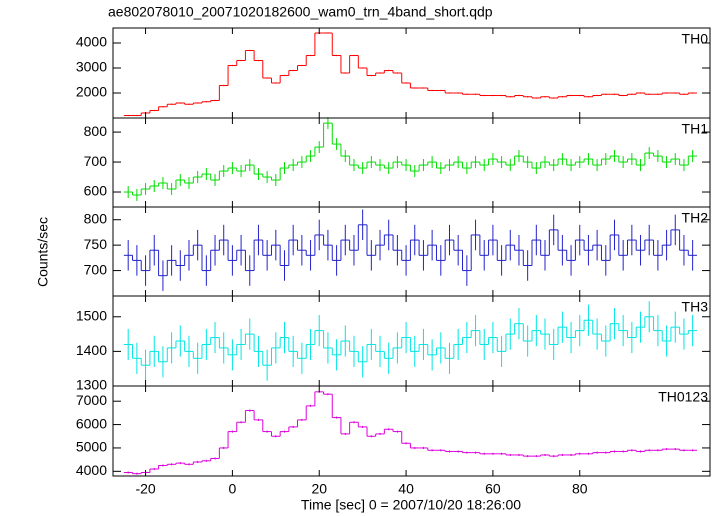 The height and width of the screenshot is (516, 717). What do you see at coordinates (91, 92) in the screenshot?
I see `y-tick-label: 2000` at bounding box center [91, 92].